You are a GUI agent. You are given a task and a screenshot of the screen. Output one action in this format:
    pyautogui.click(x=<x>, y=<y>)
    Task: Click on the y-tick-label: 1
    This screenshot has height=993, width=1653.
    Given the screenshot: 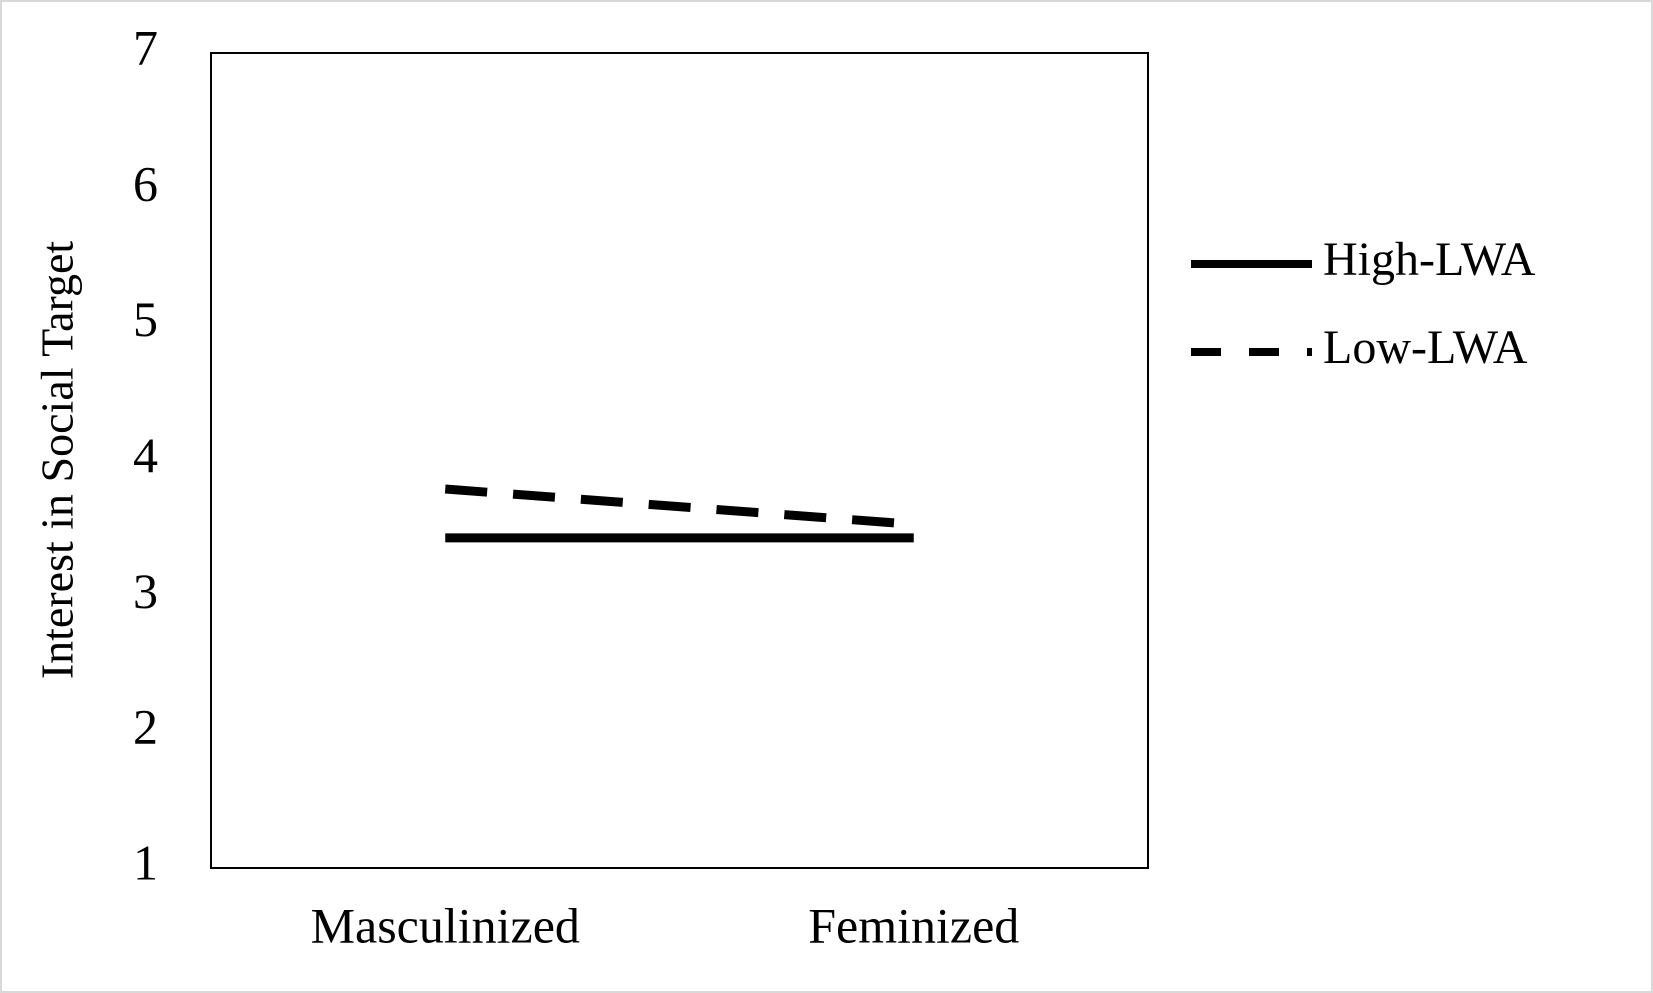 What is the action you would take?
    pyautogui.click(x=145, y=862)
    